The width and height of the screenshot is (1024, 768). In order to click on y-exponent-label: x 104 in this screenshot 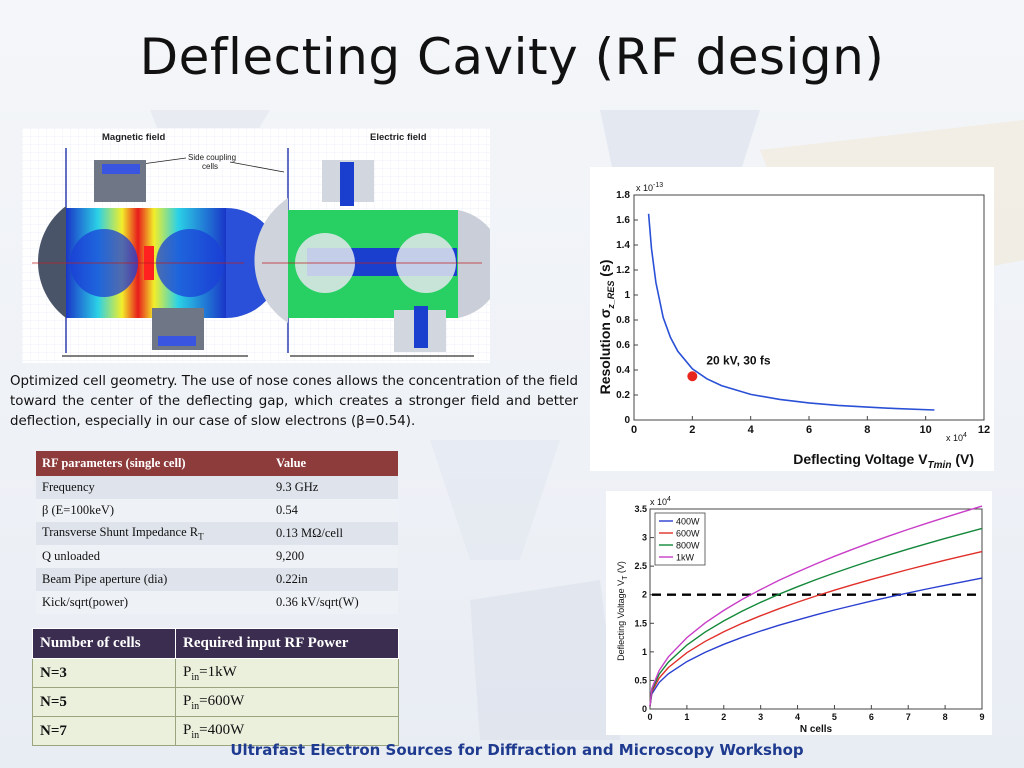, I will do `click(660, 501)`.